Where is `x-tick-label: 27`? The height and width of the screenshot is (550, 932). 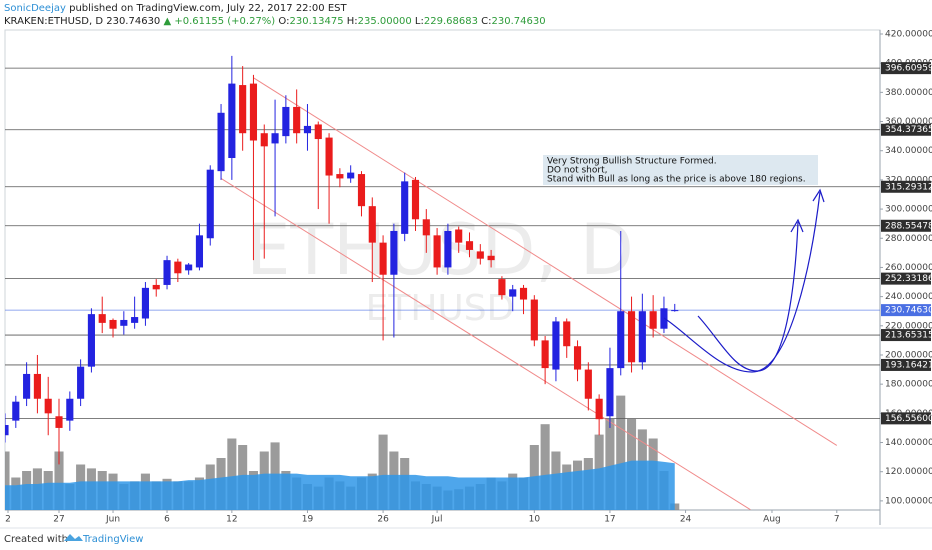
x-tick-label: 27 is located at coordinates (58, 520).